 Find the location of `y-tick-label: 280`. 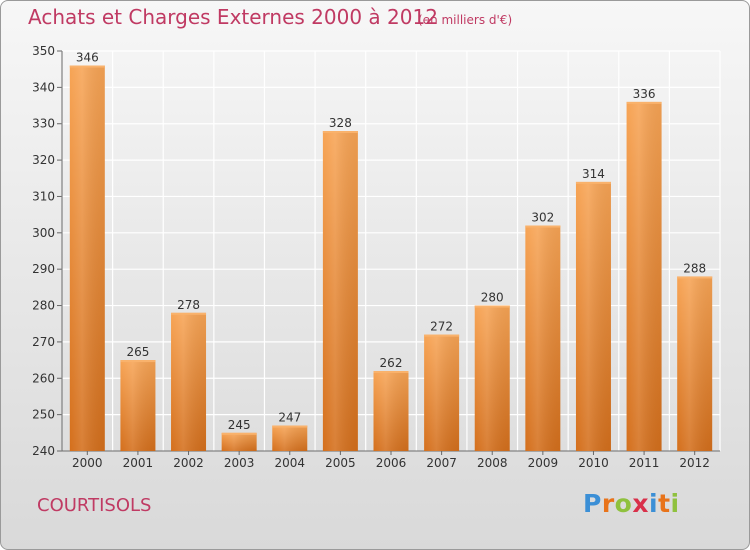

y-tick-label: 280 is located at coordinates (43, 306).